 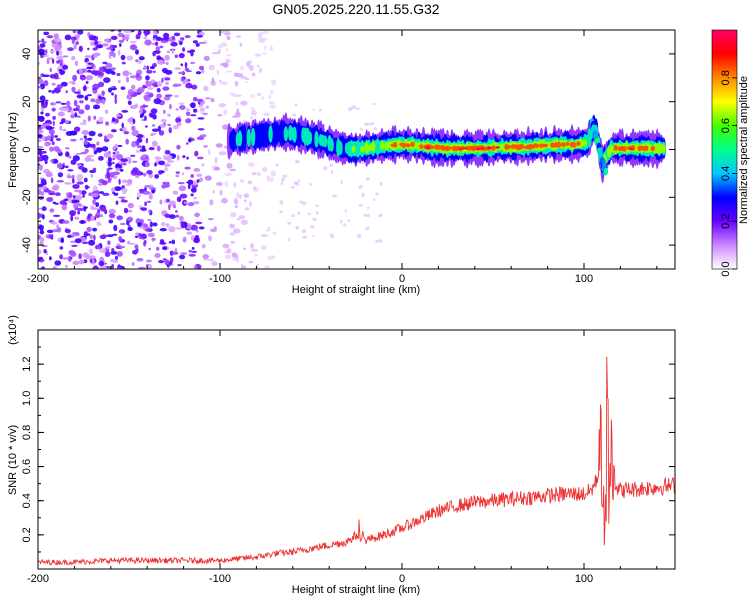 I want to click on x-tick-label: 100, so click(x=584, y=579).